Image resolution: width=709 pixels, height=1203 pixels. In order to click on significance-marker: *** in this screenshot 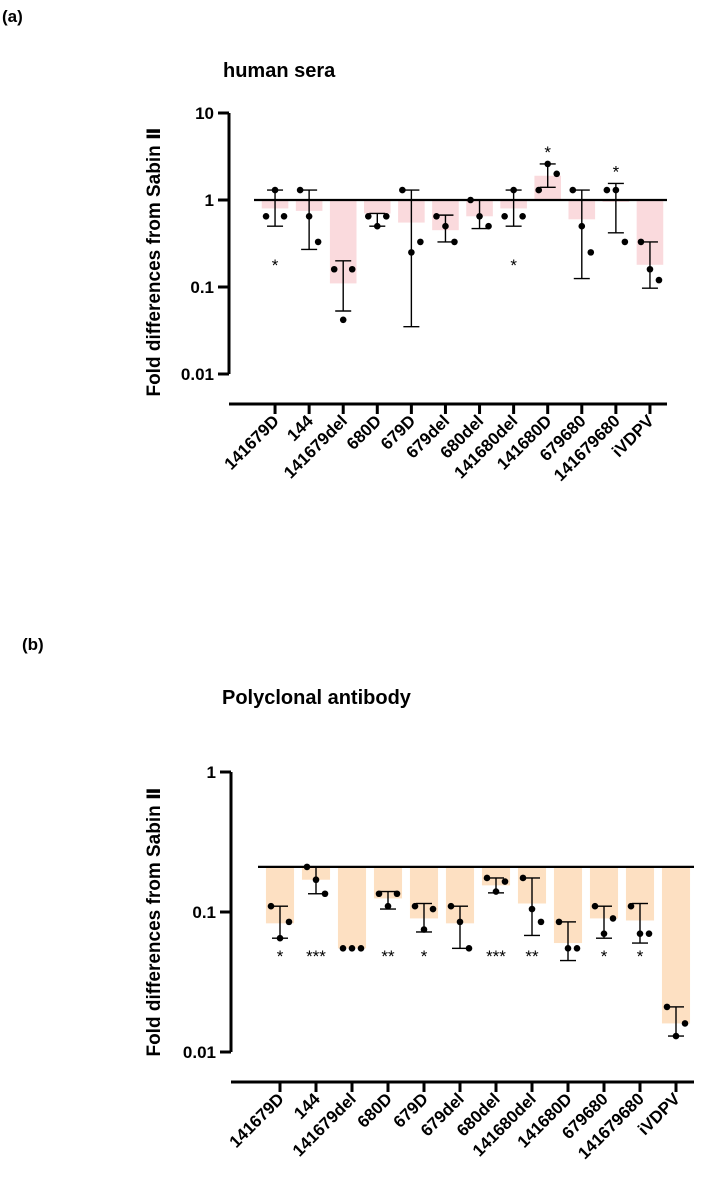, I will do `click(316, 956)`.